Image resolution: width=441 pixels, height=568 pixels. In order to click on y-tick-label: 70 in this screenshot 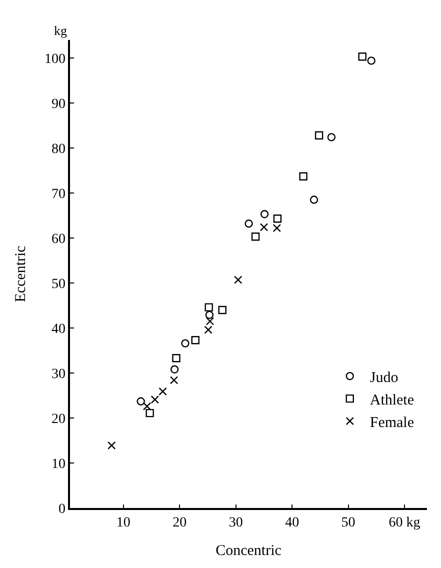, I will do `click(58, 194)`.